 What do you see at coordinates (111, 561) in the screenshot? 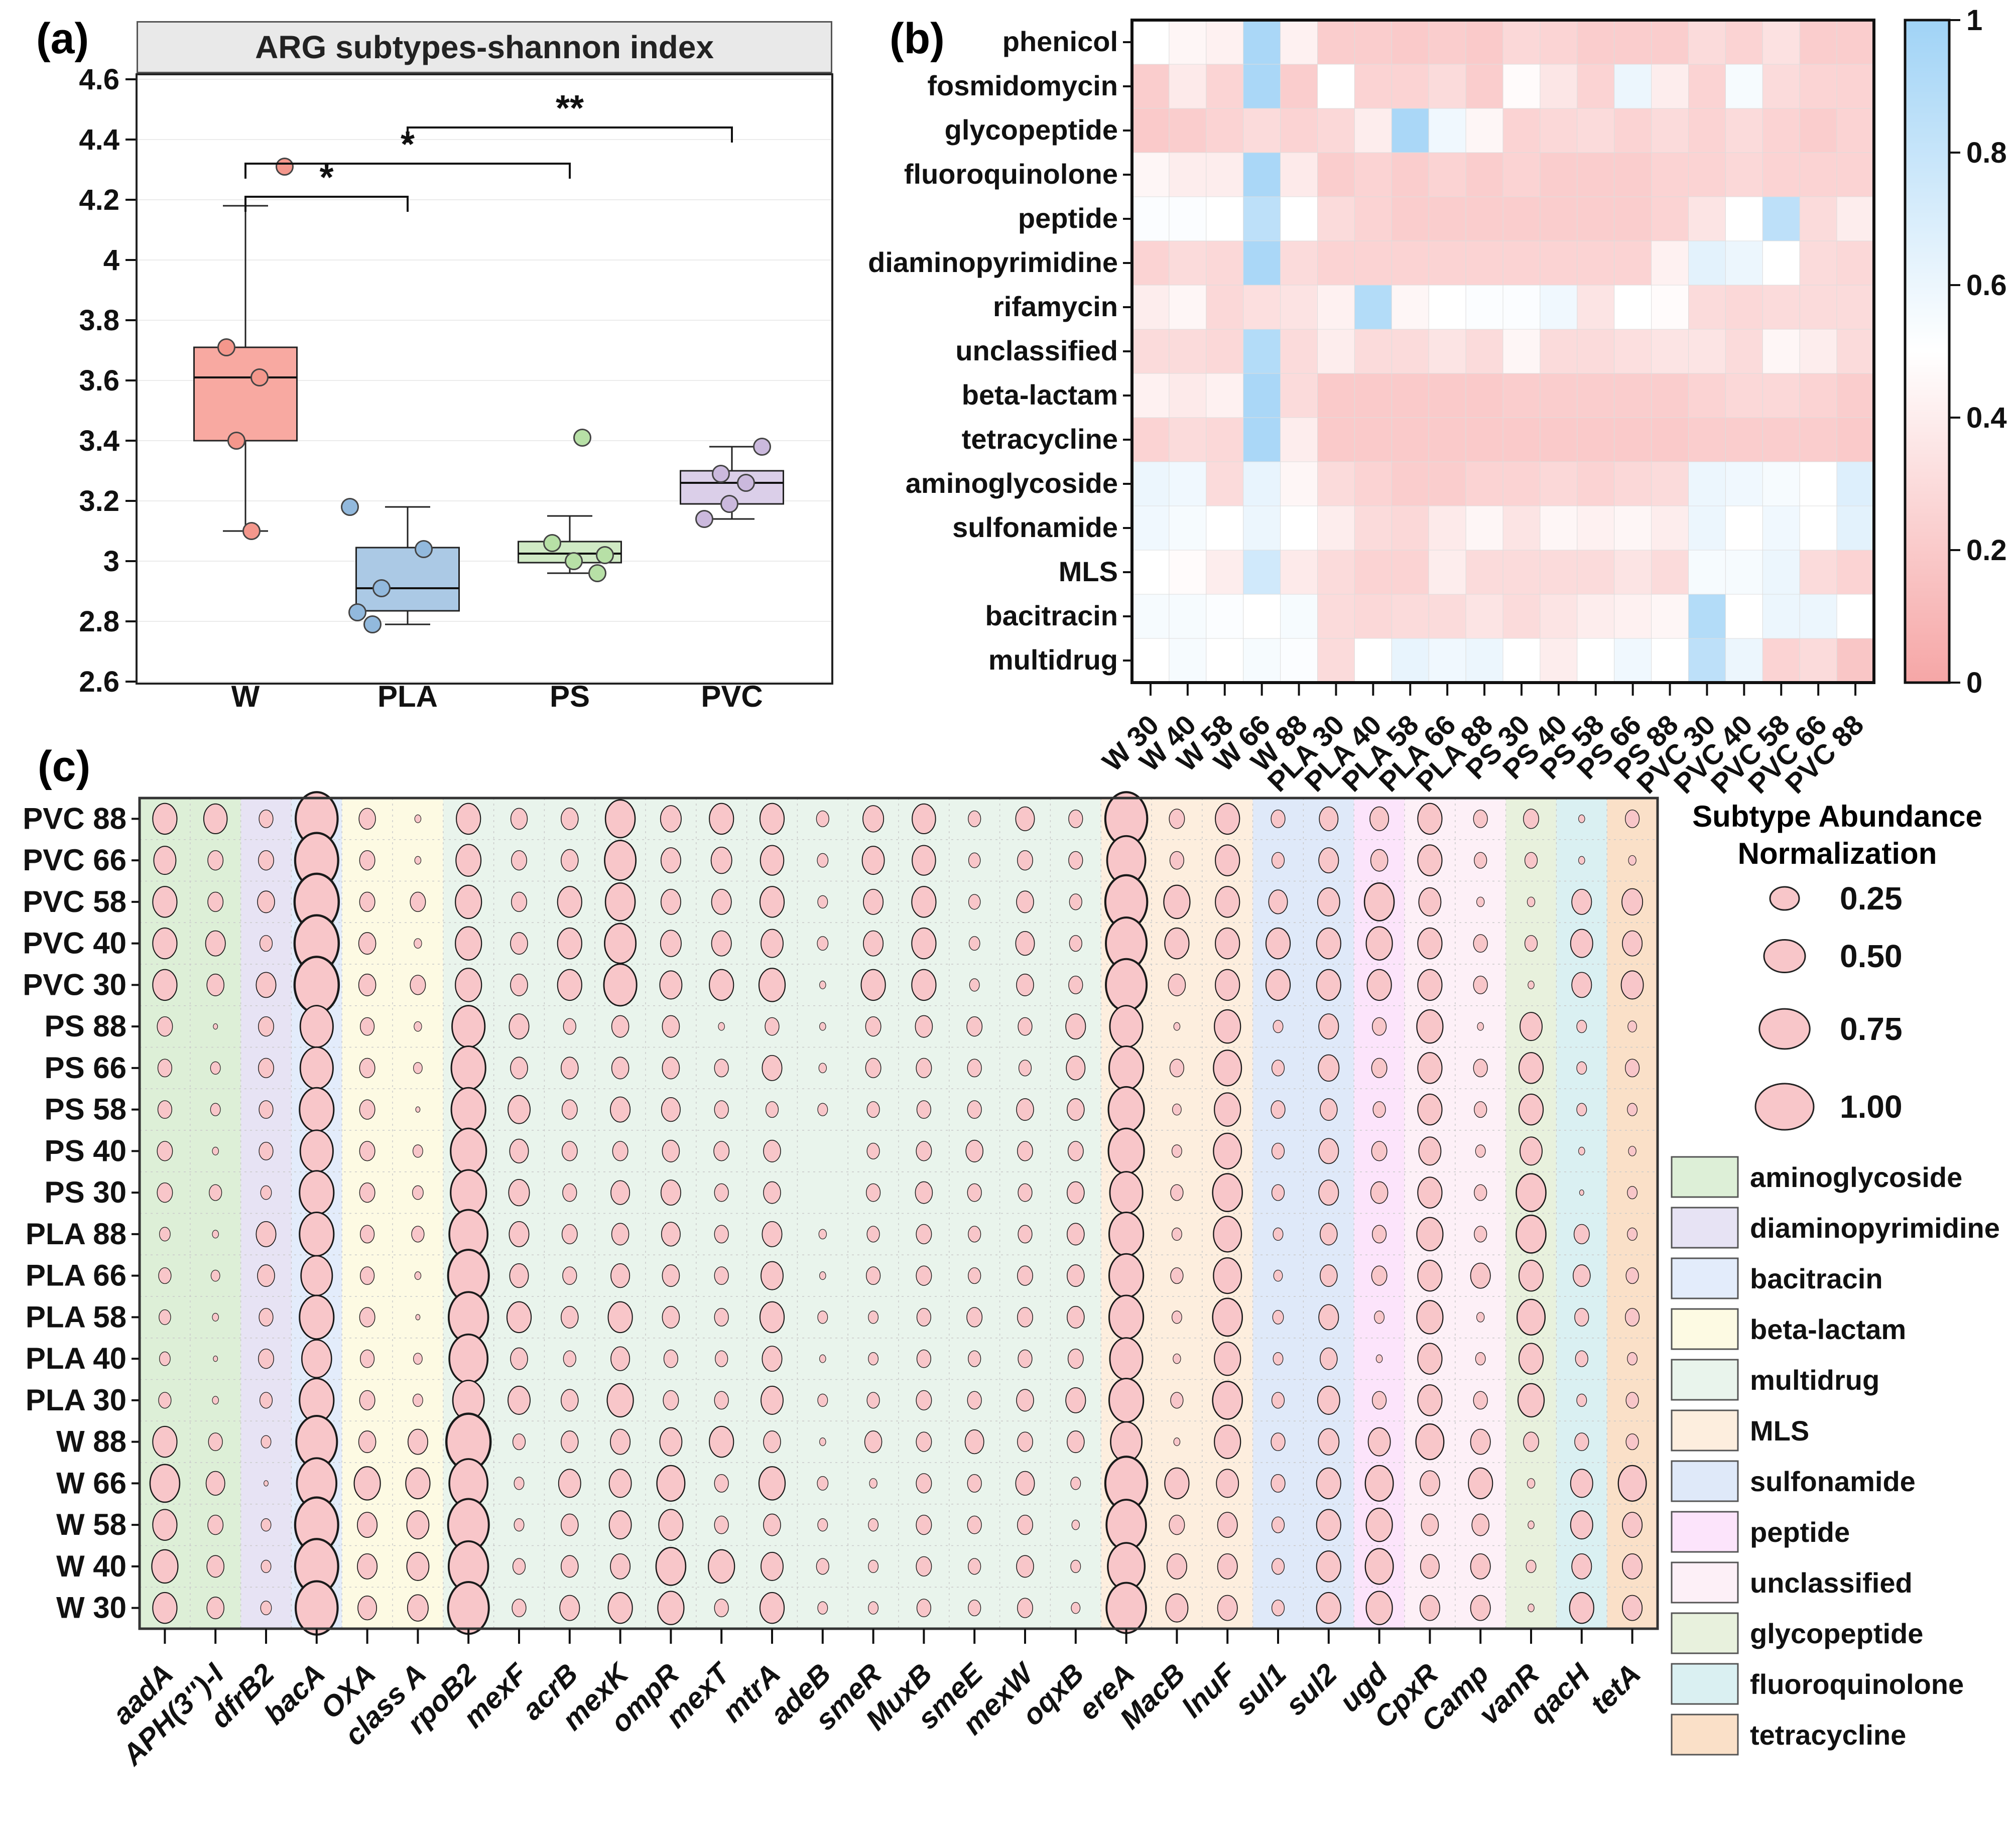
I see `y-tick-label: 3` at bounding box center [111, 561].